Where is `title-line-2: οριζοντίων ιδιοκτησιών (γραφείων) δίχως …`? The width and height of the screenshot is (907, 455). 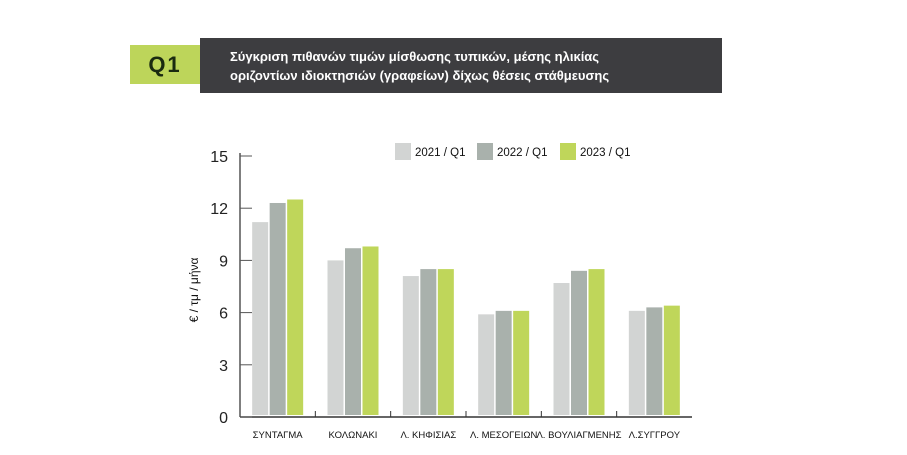 title-line-2: οριζοντίων ιδιοκτησιών (γραφείων) δίχως … is located at coordinates (420, 75).